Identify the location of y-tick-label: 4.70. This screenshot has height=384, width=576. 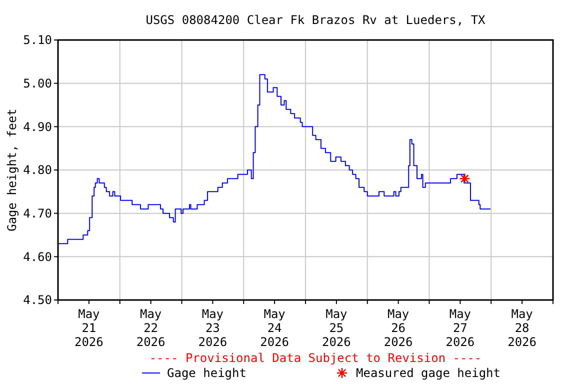
(37, 213).